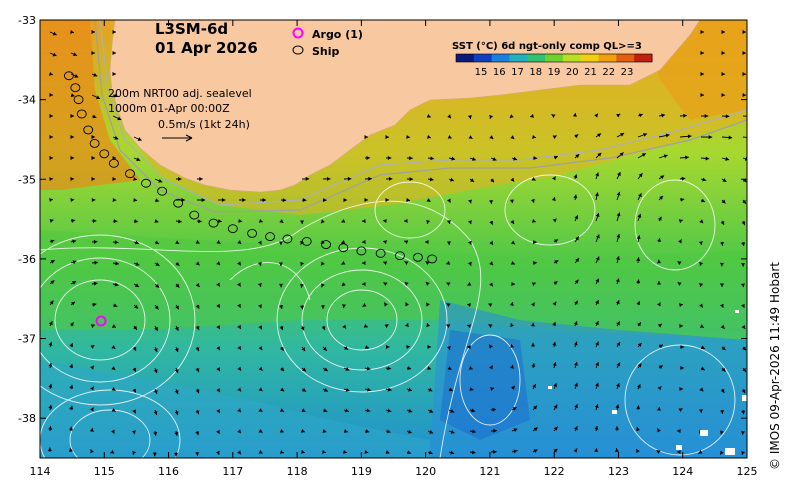 The image size is (791, 492). What do you see at coordinates (297, 471) in the screenshot?
I see `x-tick-label: 118` at bounding box center [297, 471].